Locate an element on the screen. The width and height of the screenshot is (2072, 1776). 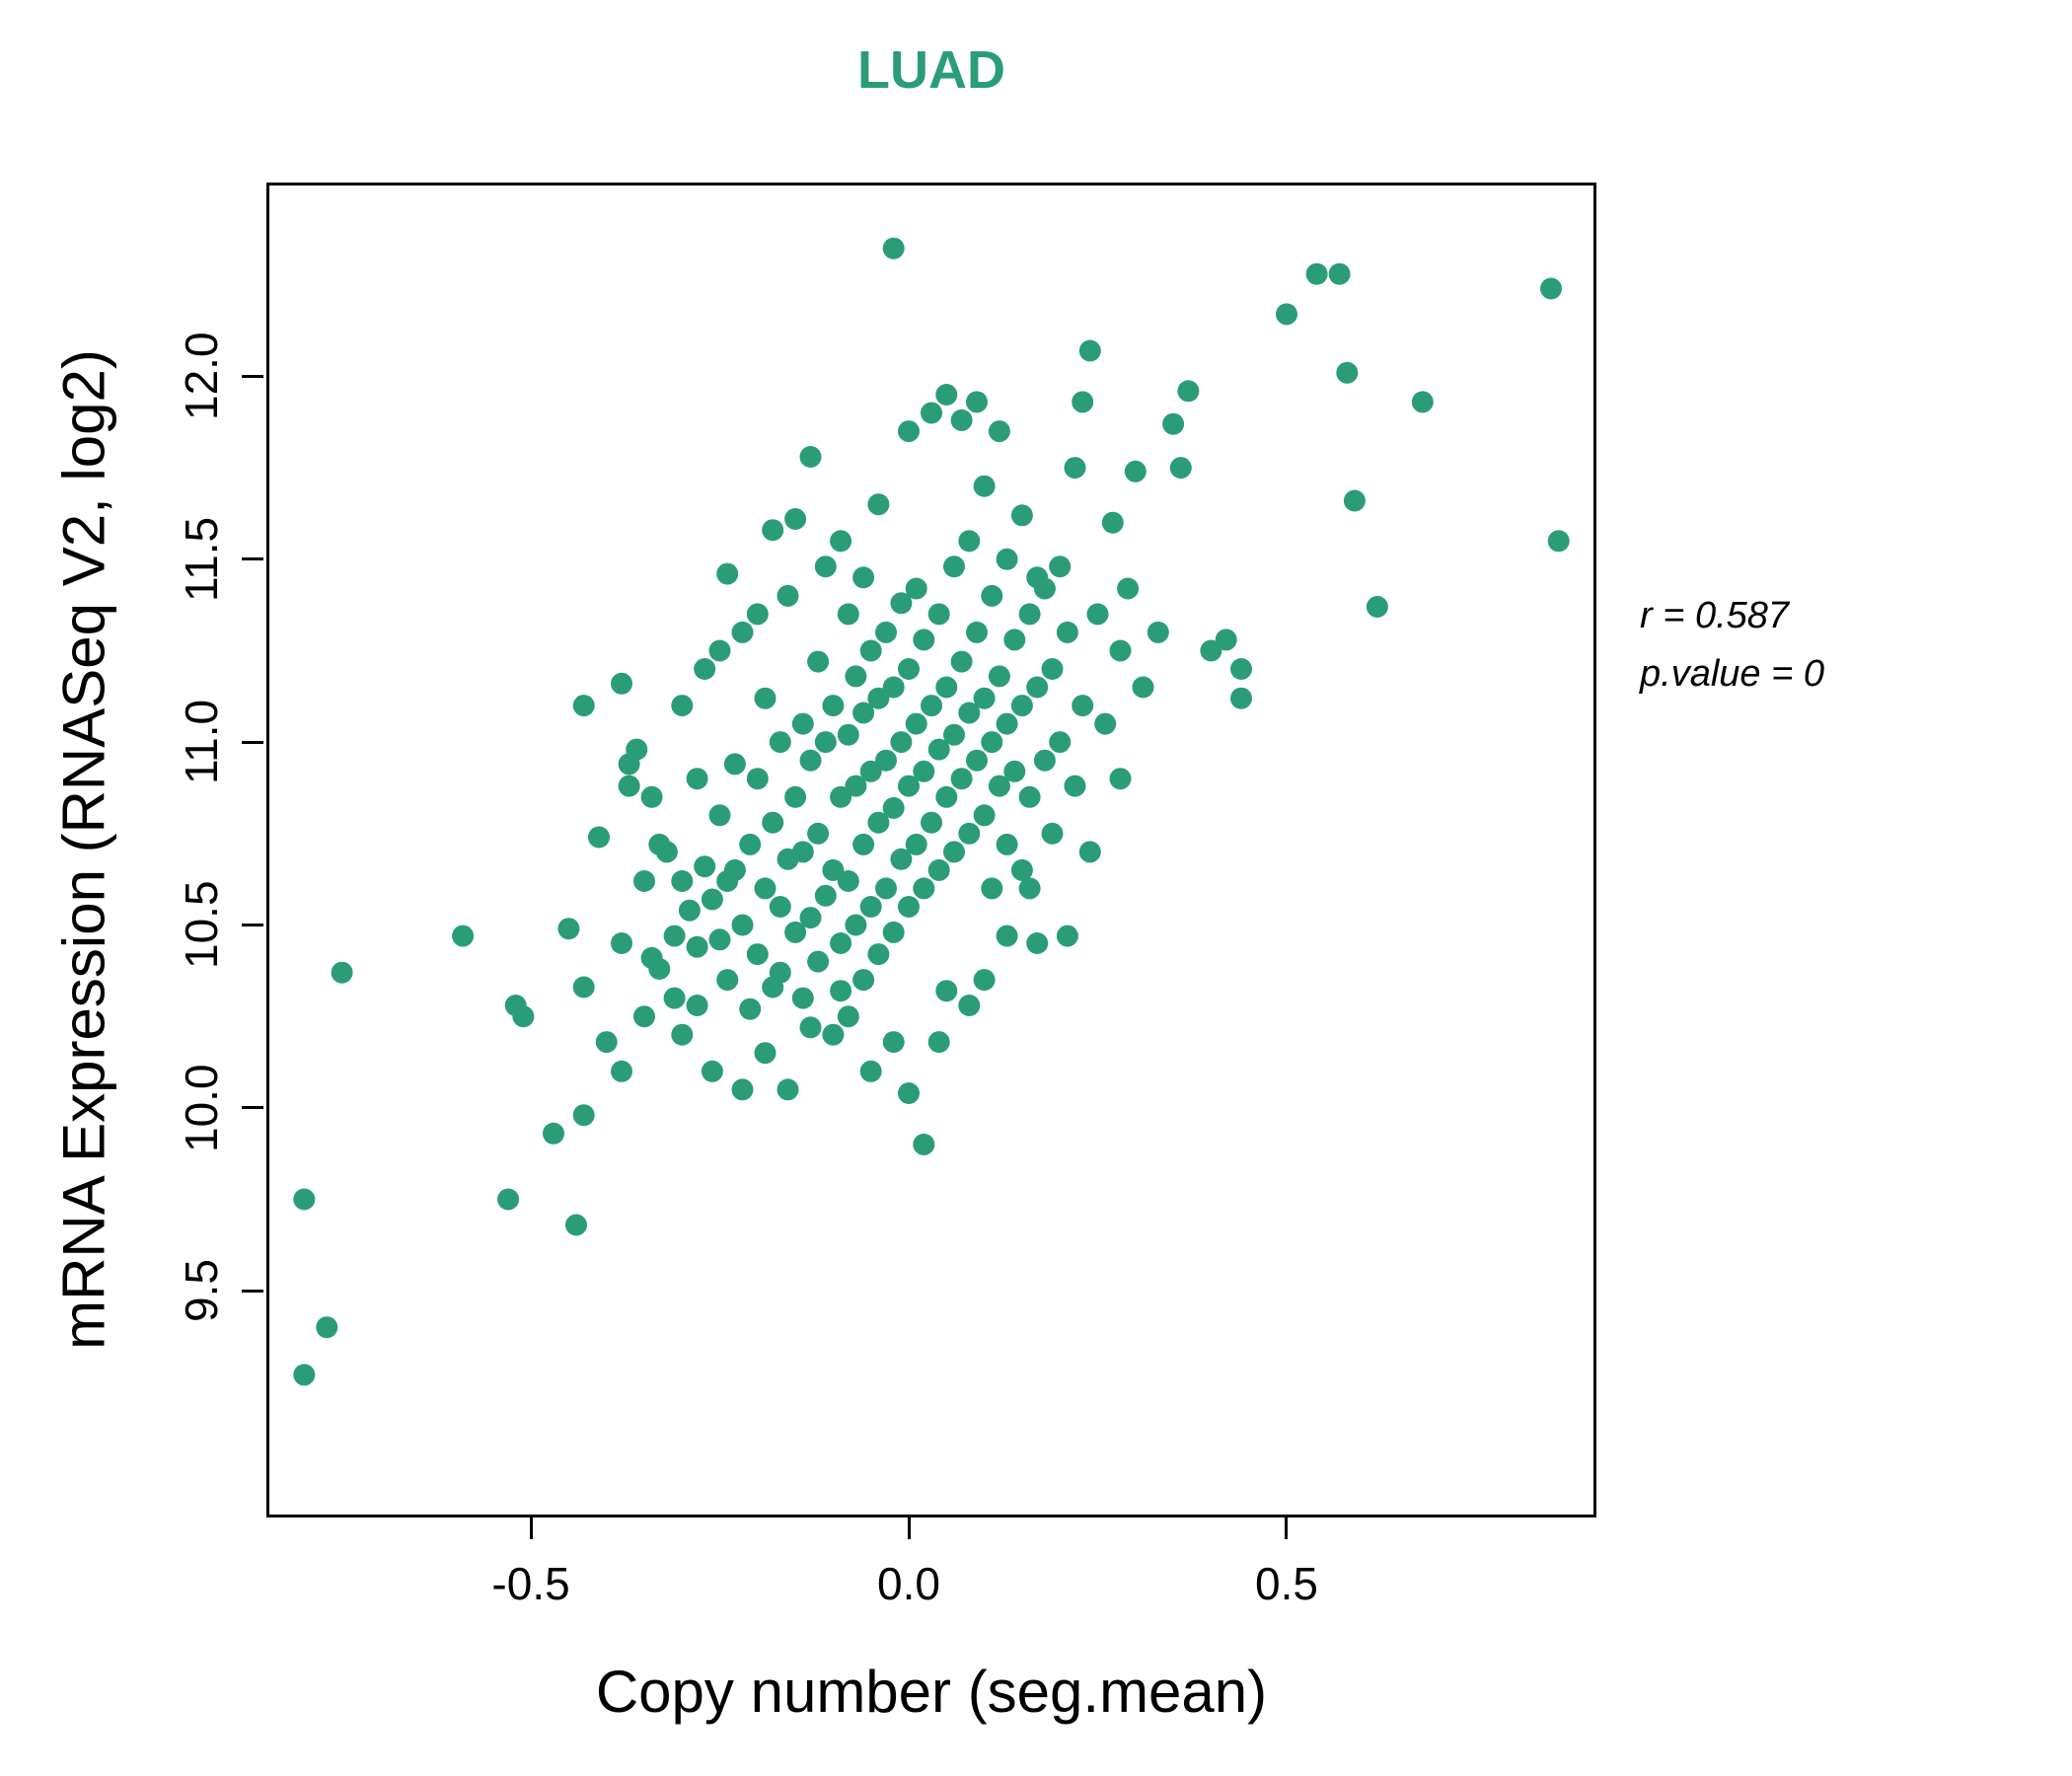
y-tick-label: 11.0 is located at coordinates (202, 743).